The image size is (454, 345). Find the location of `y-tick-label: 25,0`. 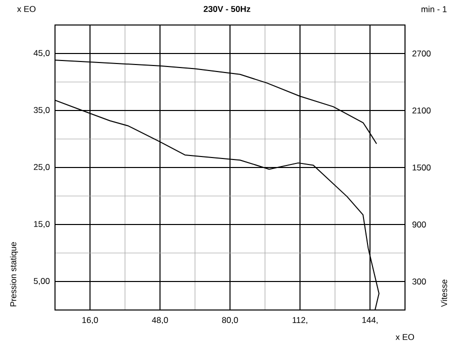

y-tick-label: 25,0 is located at coordinates (42, 168).